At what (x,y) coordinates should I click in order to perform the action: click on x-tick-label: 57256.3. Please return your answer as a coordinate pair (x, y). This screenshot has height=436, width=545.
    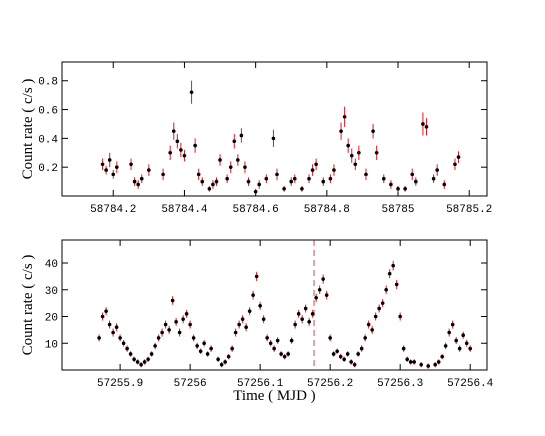
    Looking at the image, I should click on (400, 384).